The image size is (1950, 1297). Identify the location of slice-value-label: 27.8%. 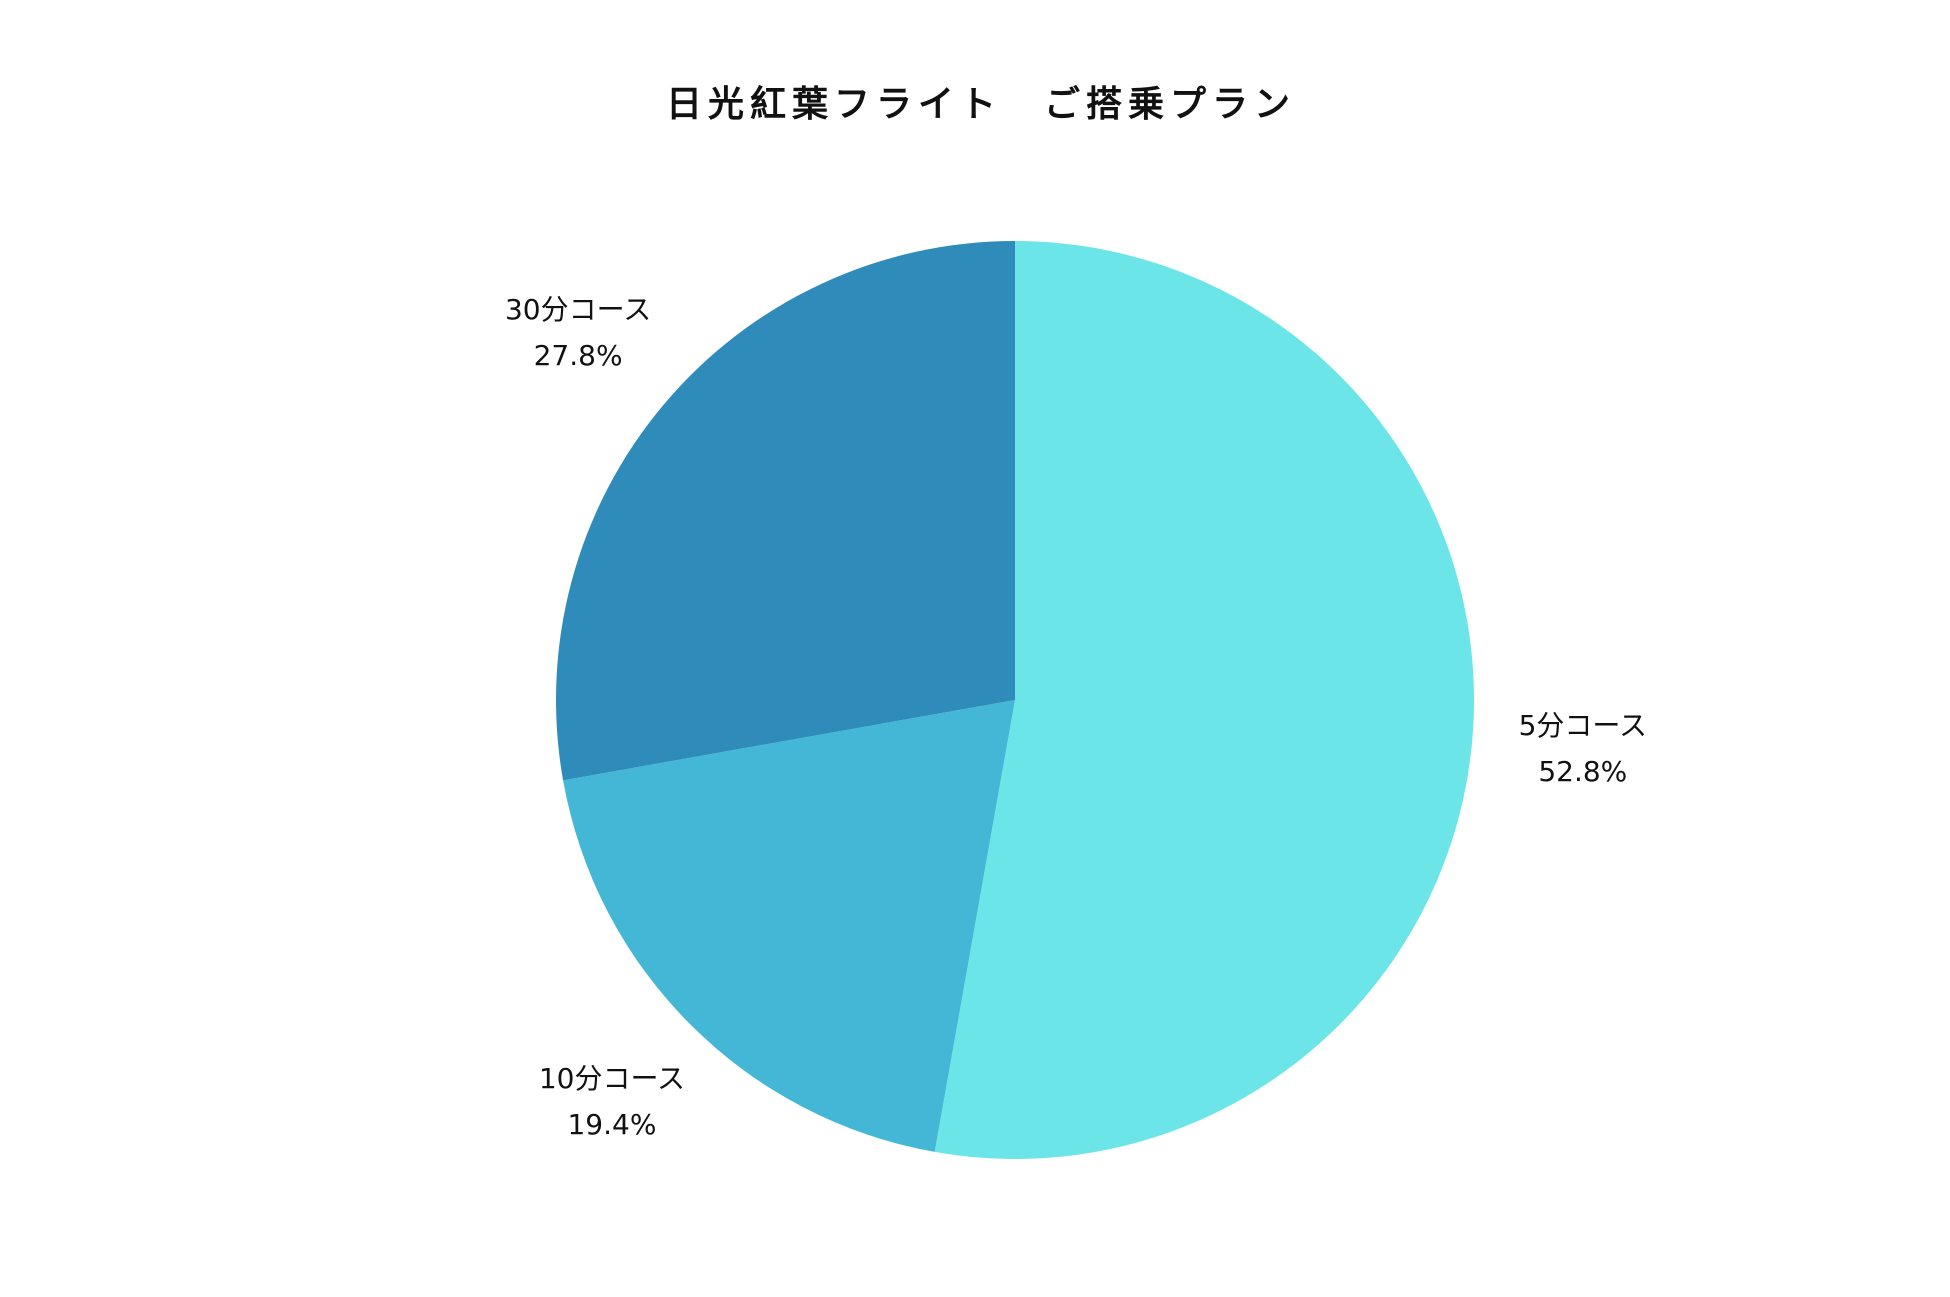
(578, 355).